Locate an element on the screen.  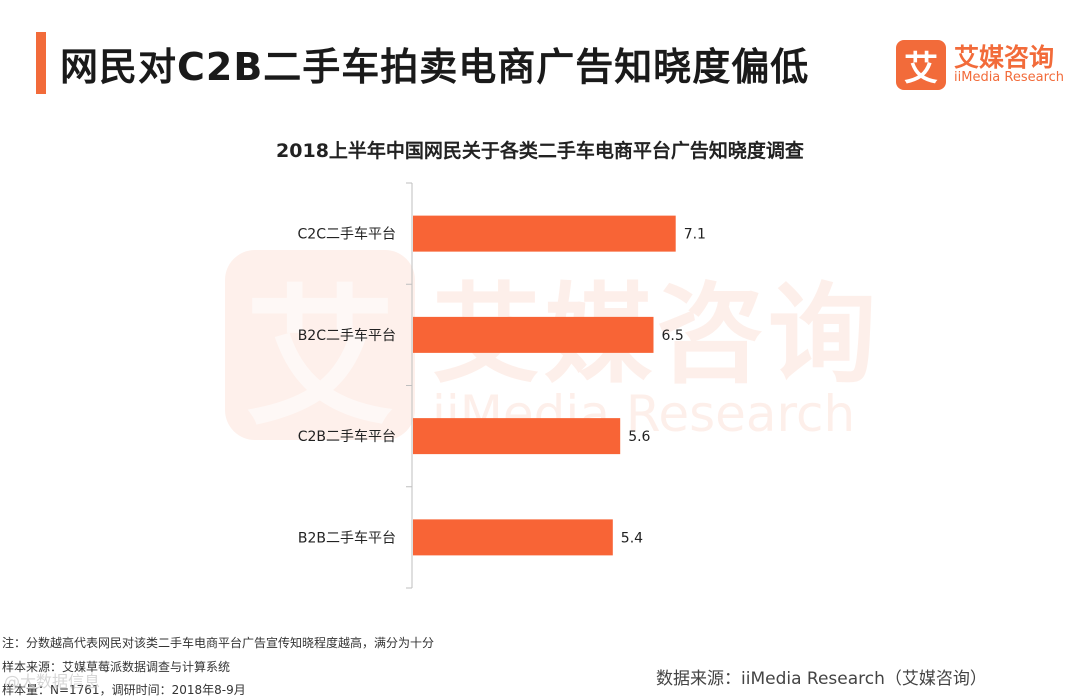
logo-mark-icon: 艾 is located at coordinates (921, 65).